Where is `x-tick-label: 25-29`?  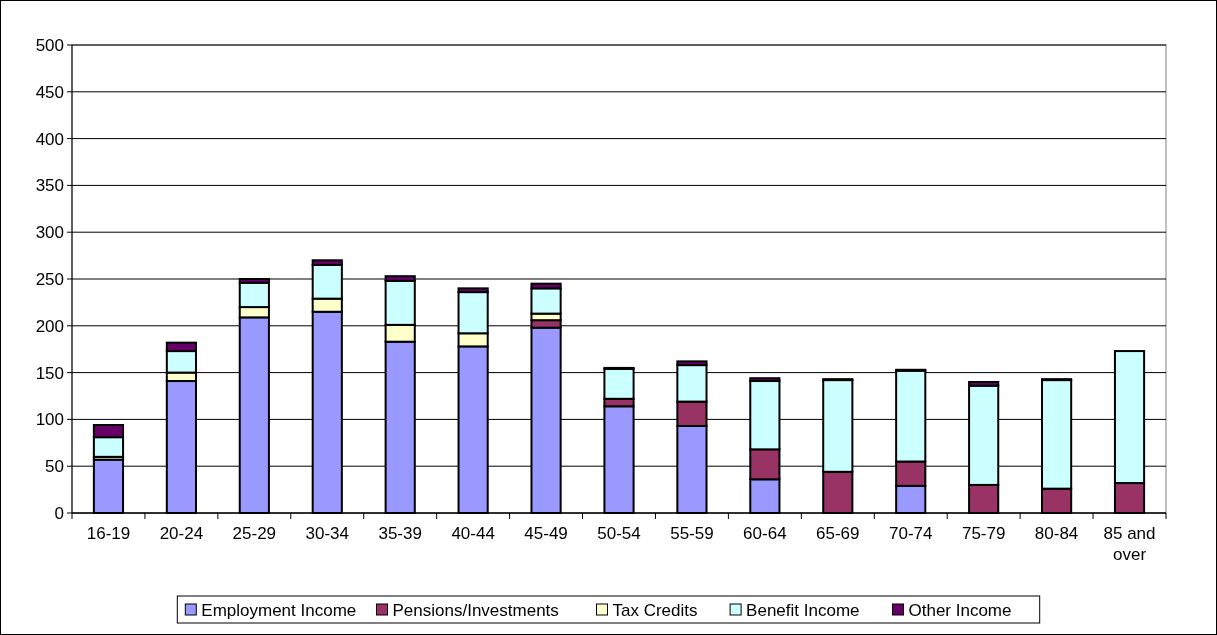
x-tick-label: 25-29 is located at coordinates (254, 533).